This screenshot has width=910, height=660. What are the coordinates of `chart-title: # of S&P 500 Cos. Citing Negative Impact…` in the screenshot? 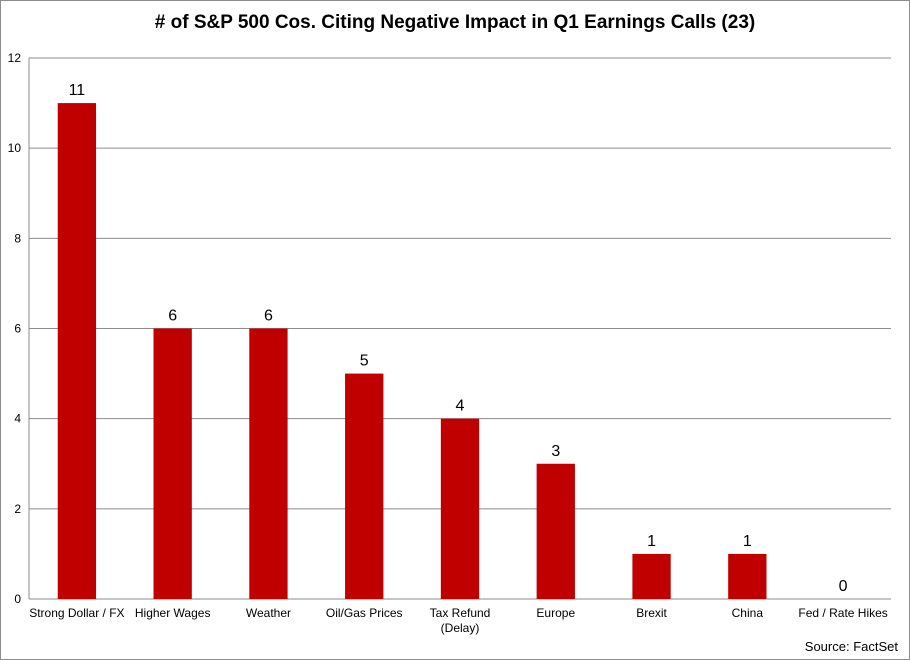 It's located at (455, 22).